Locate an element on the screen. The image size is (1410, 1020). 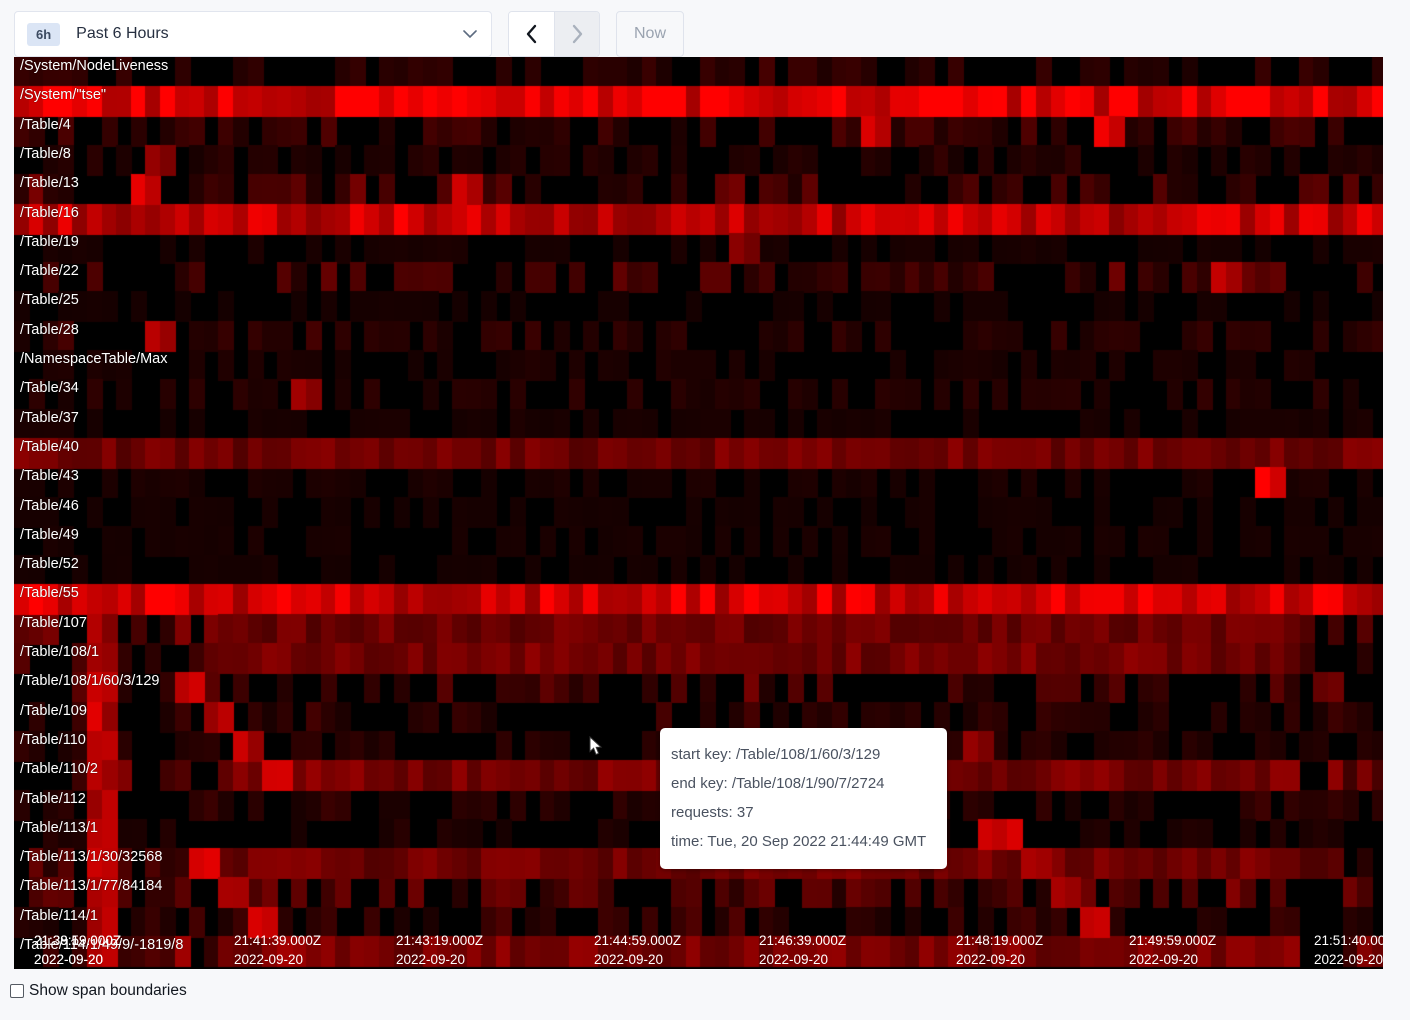
show-span-boundaries-label: Show span boundaries is located at coordinates (108, 990).